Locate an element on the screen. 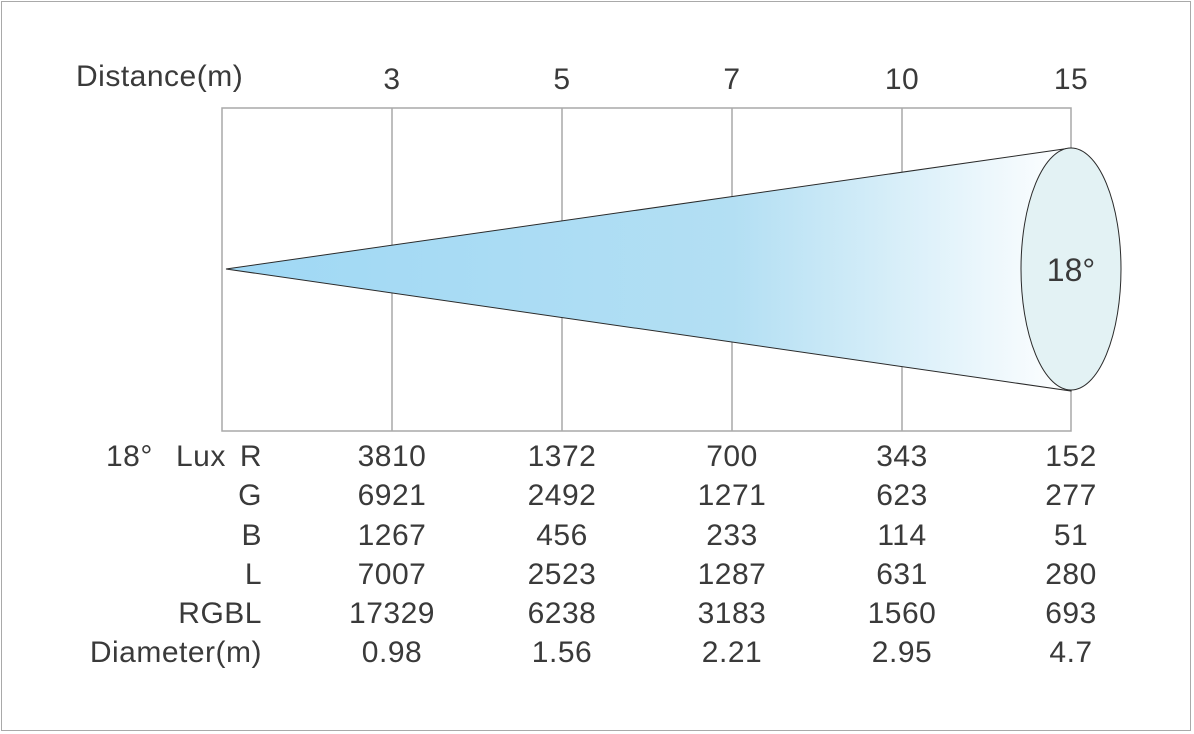  cell-l-10m: 631 is located at coordinates (902, 574).